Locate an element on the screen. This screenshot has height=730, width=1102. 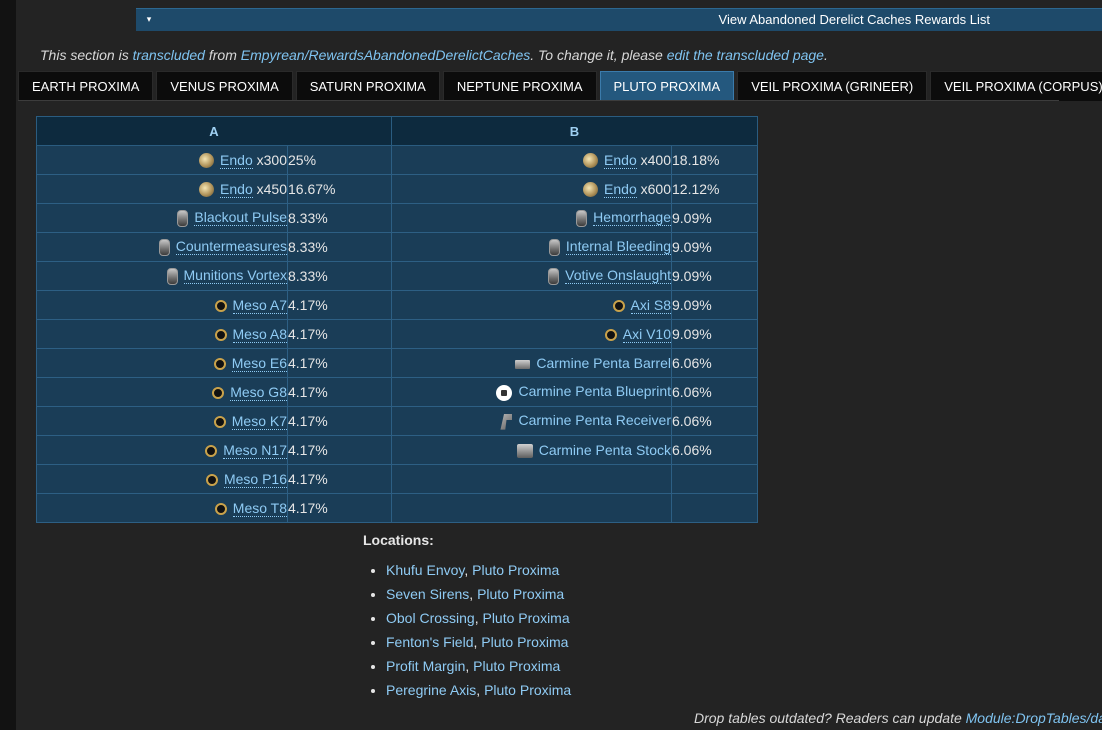
reward-item-link: Countermeasures is located at coordinates (231, 247).